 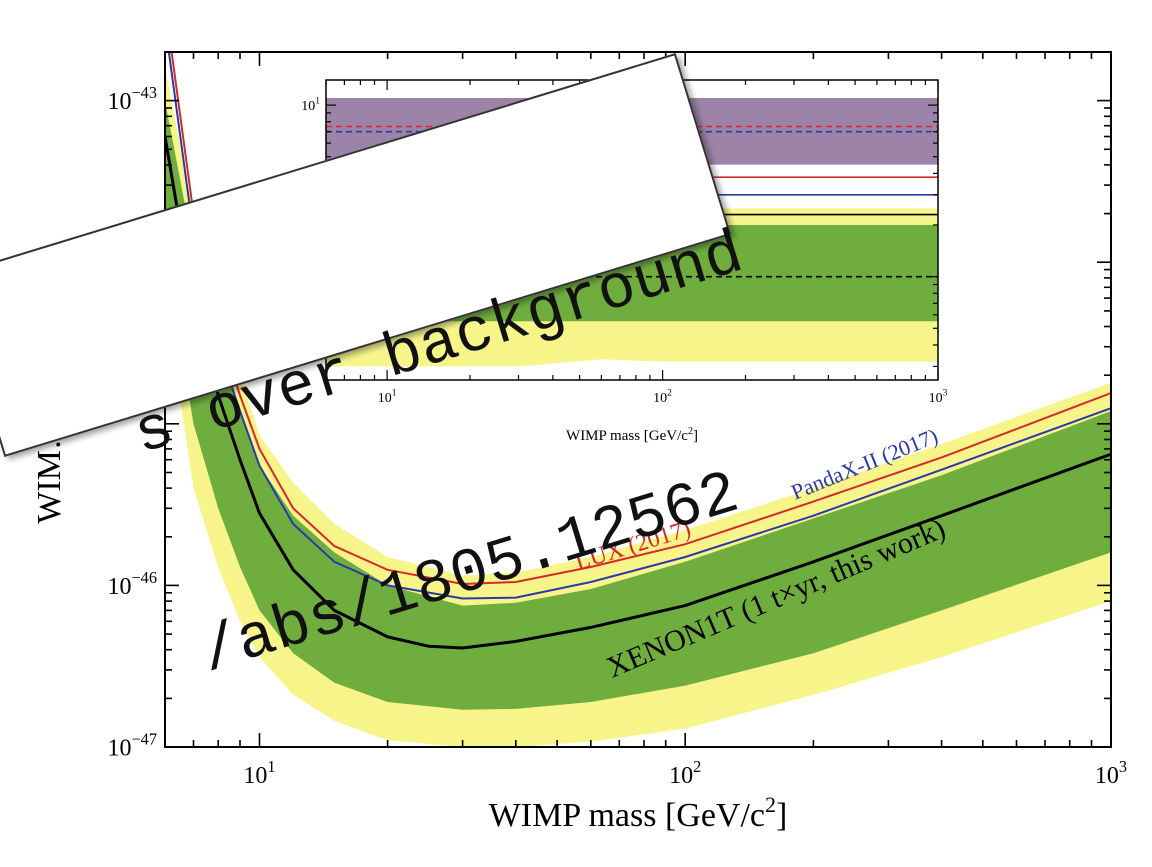 I want to click on main-x-tick-exp: 3, so click(x=1123, y=766).